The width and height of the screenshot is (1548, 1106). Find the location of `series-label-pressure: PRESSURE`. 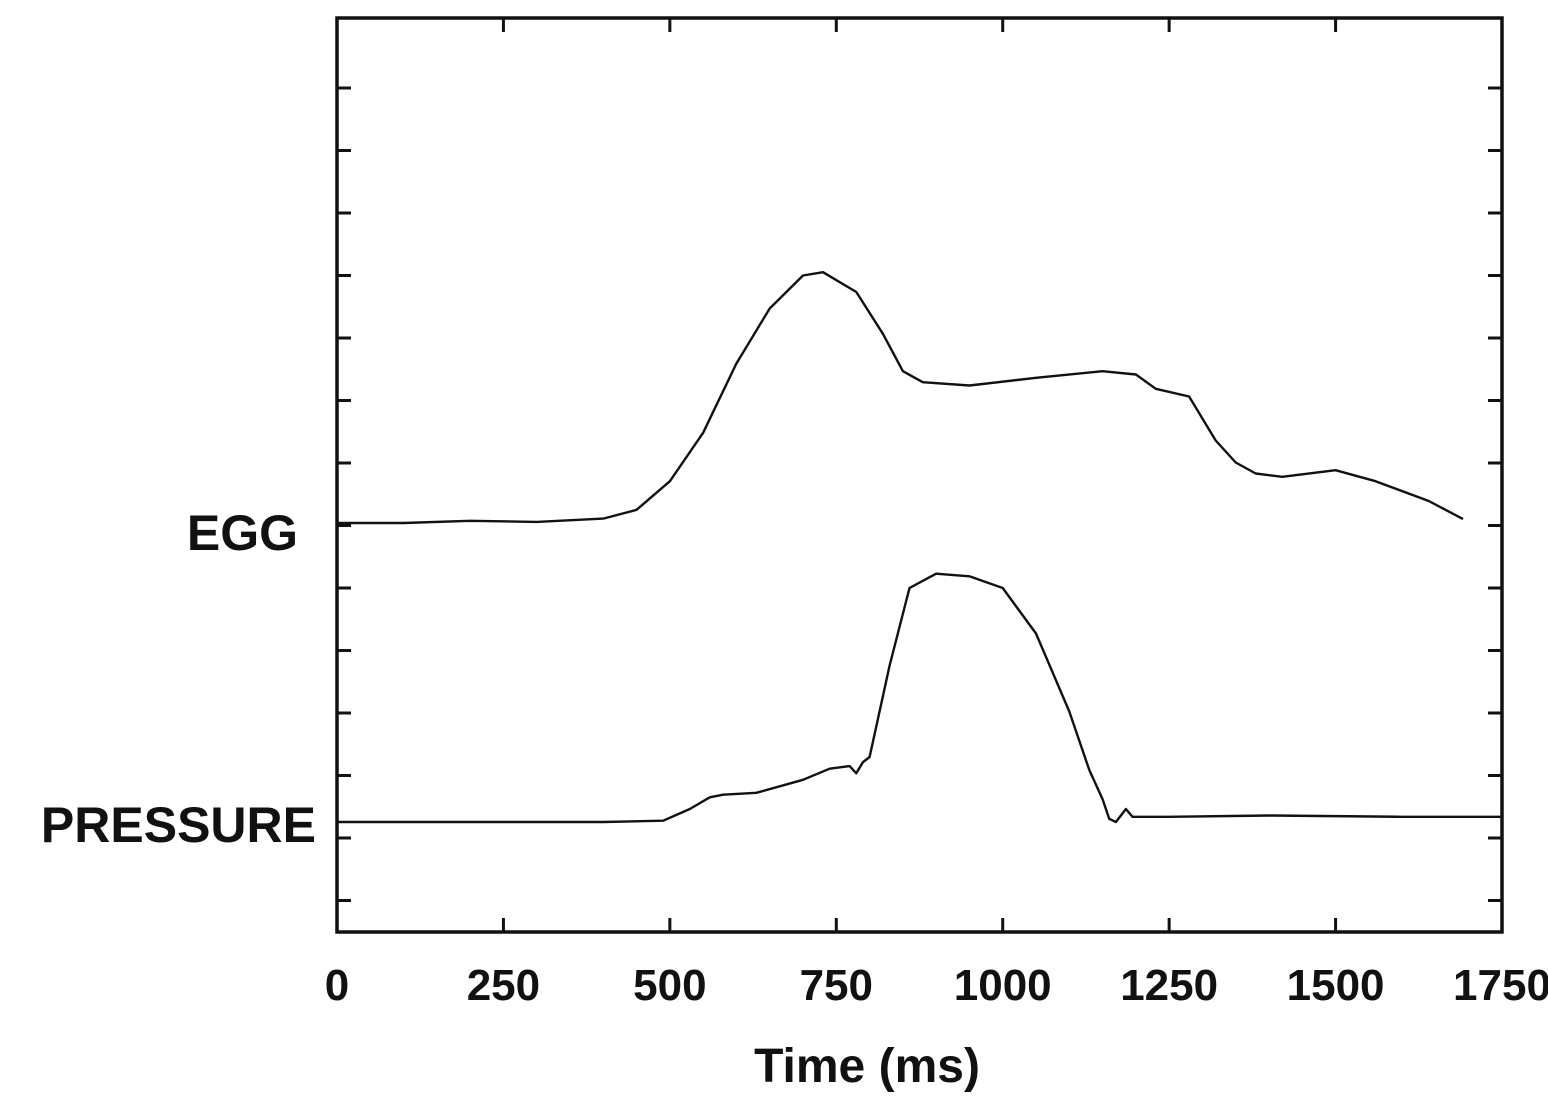

series-label-pressure: PRESSURE is located at coordinates (178, 825).